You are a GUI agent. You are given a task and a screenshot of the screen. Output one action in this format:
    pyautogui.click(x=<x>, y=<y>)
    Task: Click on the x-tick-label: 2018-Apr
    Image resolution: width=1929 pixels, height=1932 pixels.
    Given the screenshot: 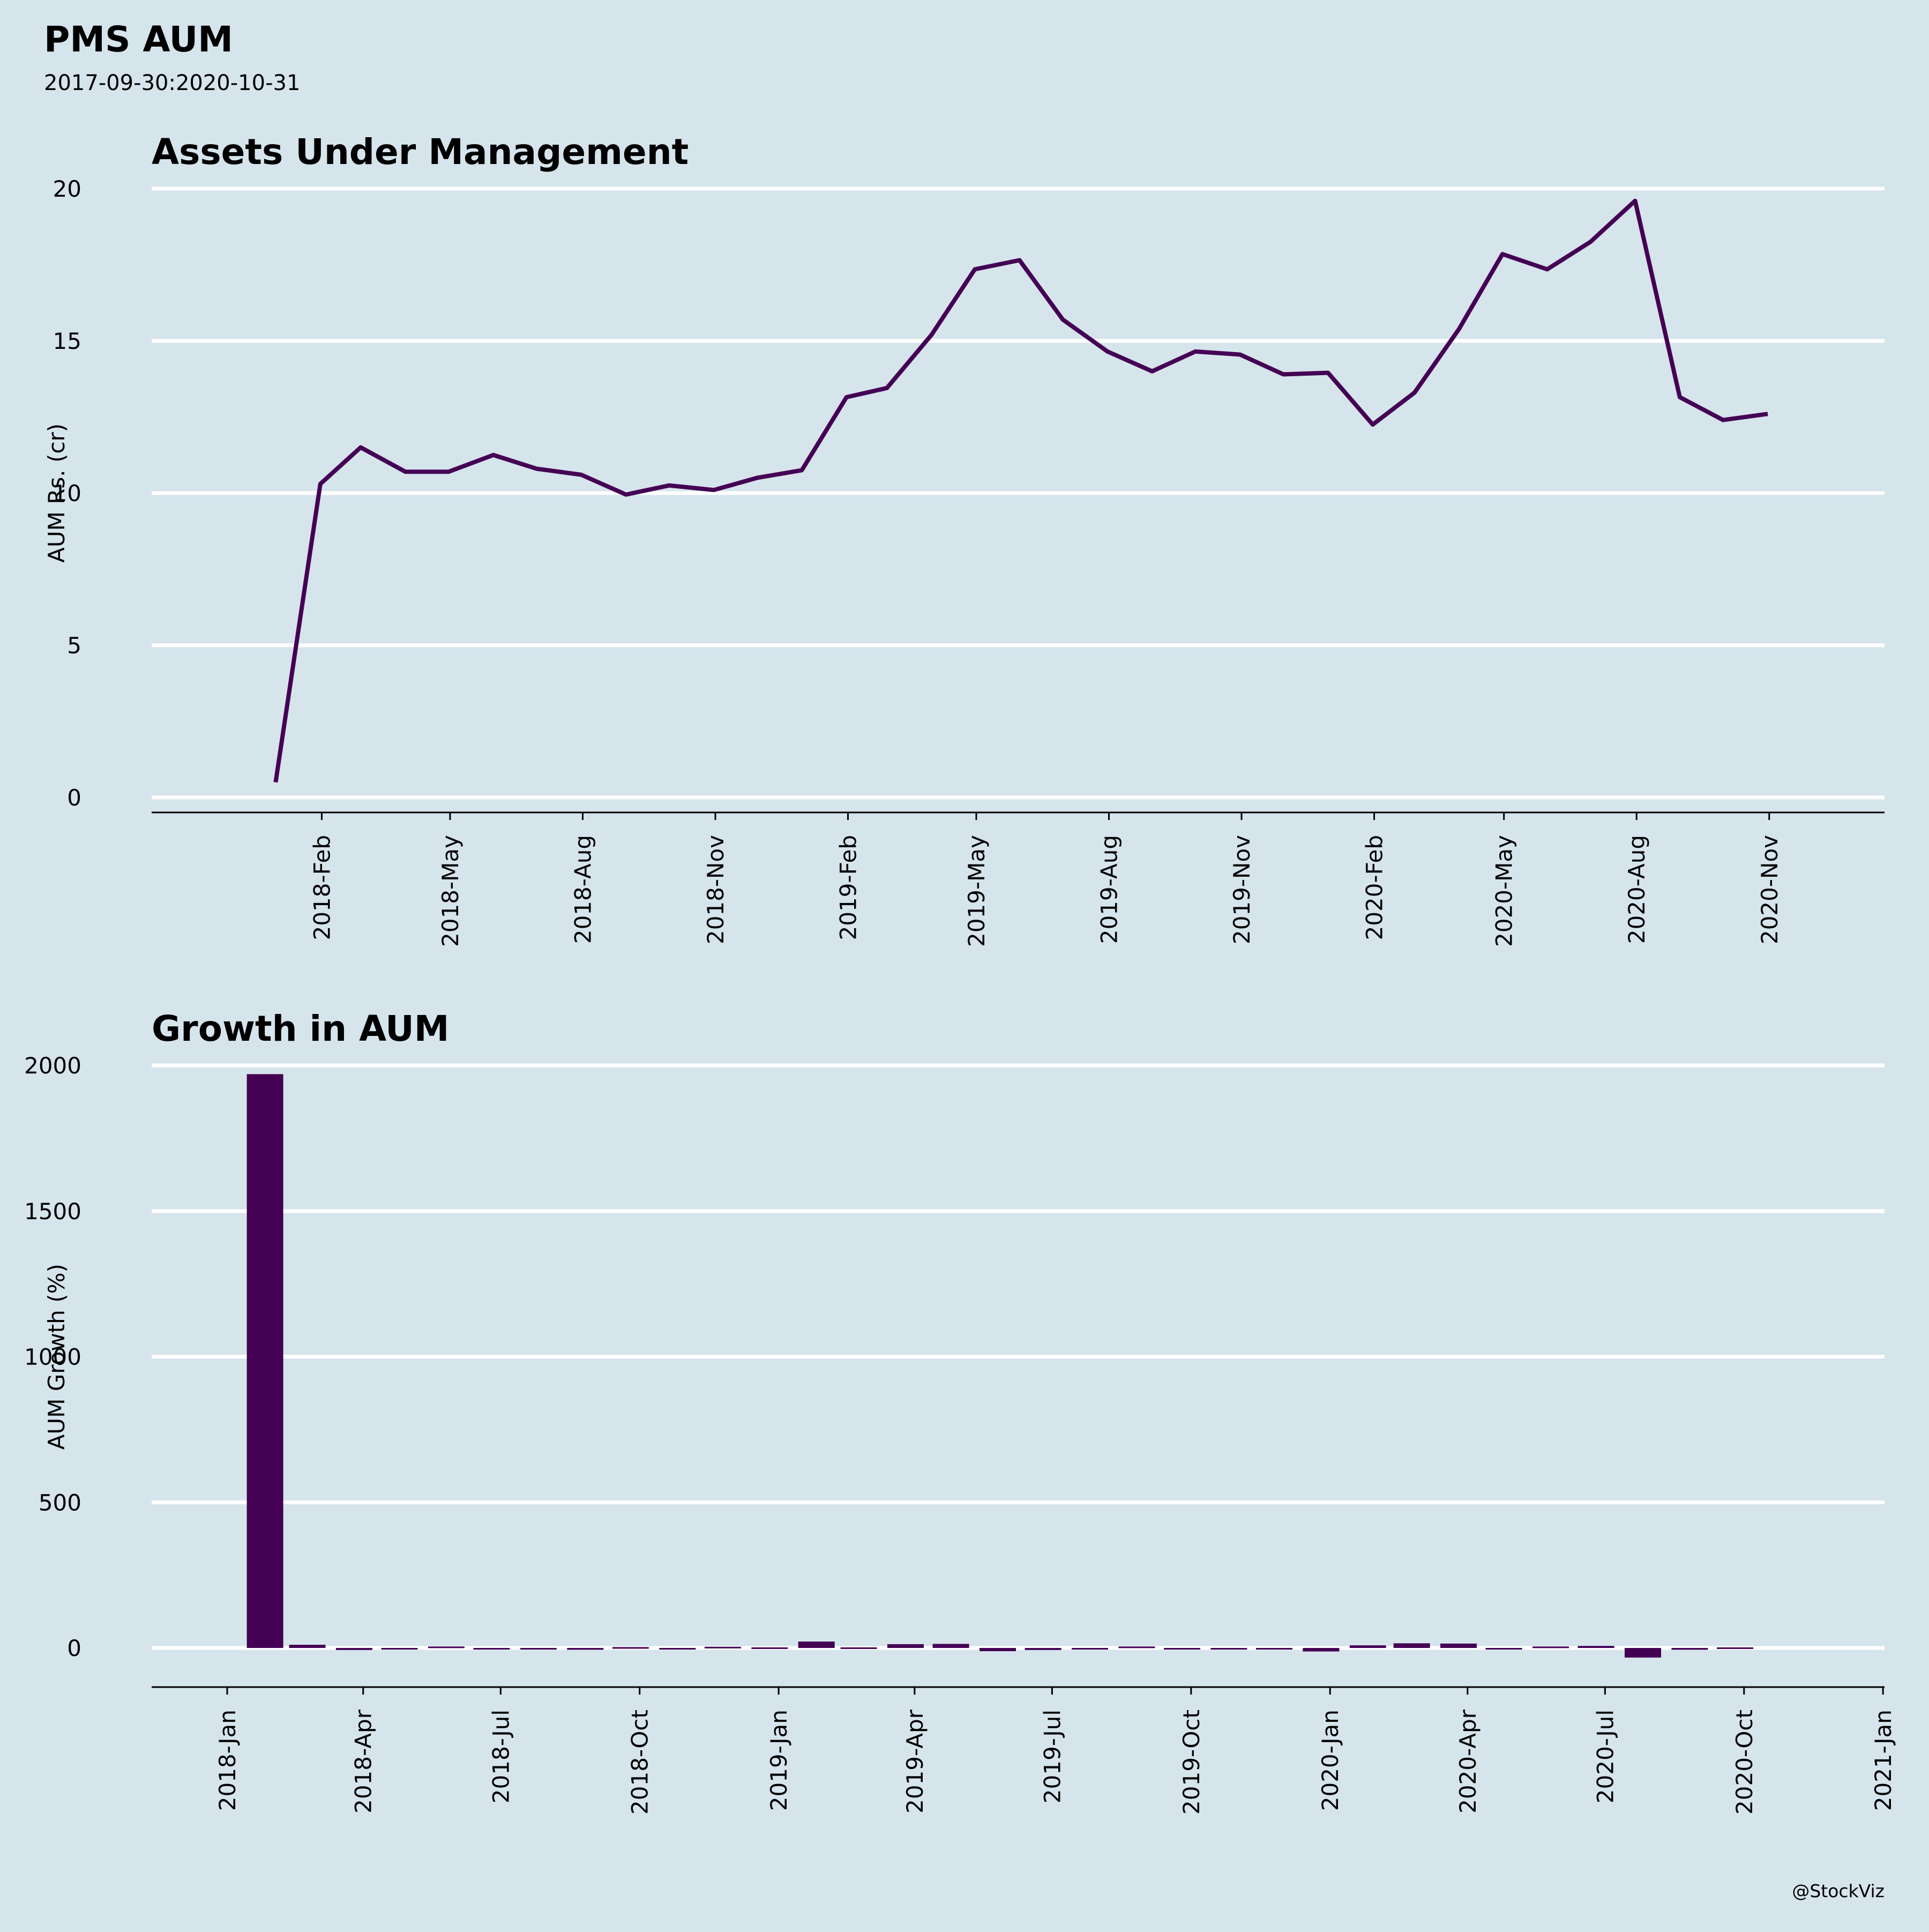 What is the action you would take?
    pyautogui.click(x=364, y=1761)
    